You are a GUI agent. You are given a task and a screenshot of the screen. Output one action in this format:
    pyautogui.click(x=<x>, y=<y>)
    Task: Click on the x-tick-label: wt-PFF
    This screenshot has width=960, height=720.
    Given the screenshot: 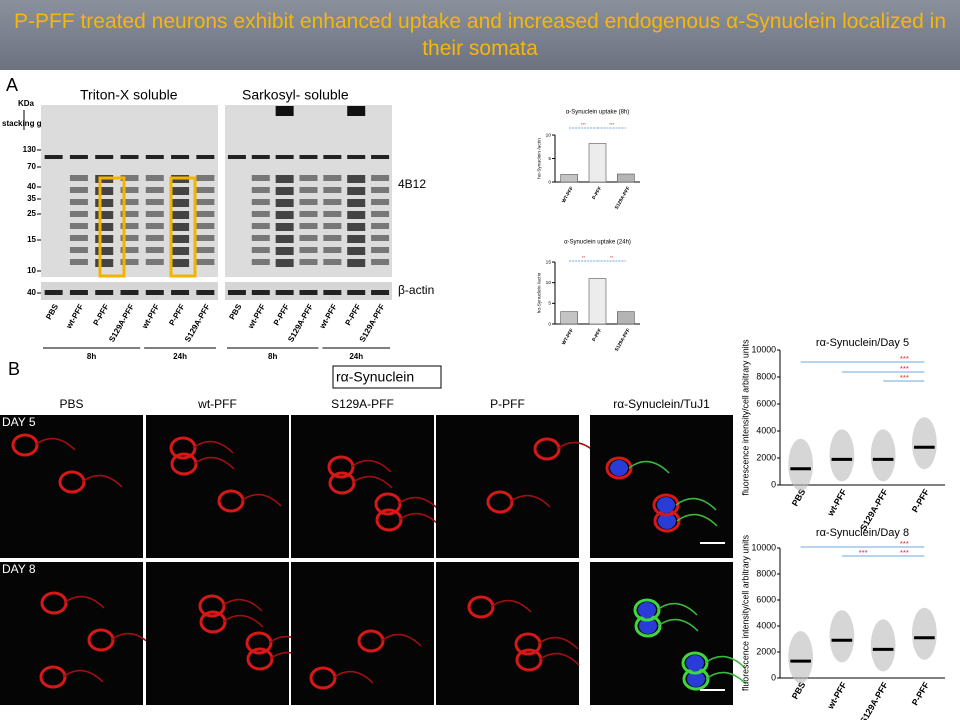 What is the action you would take?
    pyautogui.click(x=837, y=696)
    